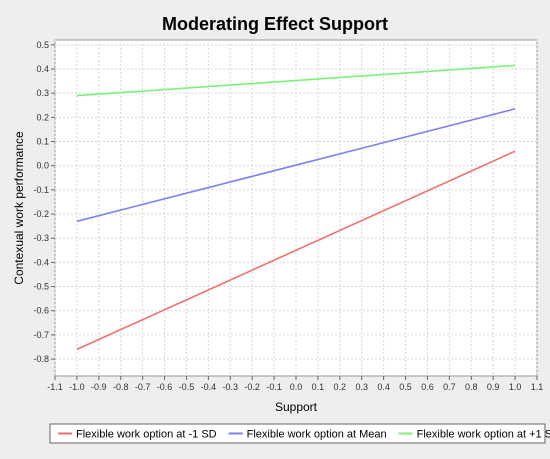 Image resolution: width=550 pixels, height=459 pixels. What do you see at coordinates (274, 387) in the screenshot?
I see `x-tick-label: -0.1` at bounding box center [274, 387].